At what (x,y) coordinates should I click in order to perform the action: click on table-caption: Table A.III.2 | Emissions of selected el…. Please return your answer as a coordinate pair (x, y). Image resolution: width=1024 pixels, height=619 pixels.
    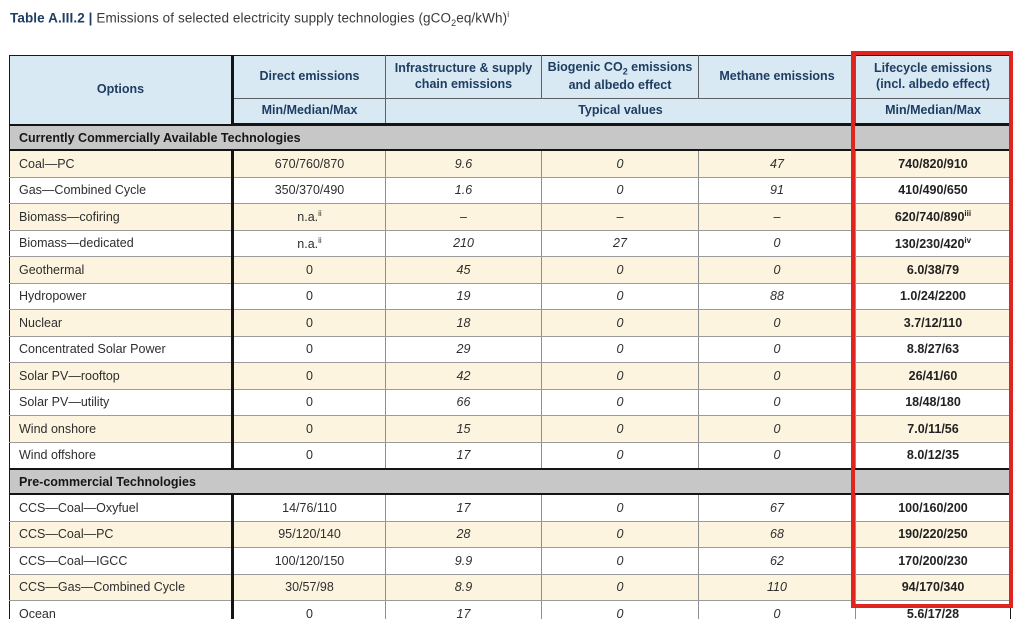
    Looking at the image, I should click on (259, 18).